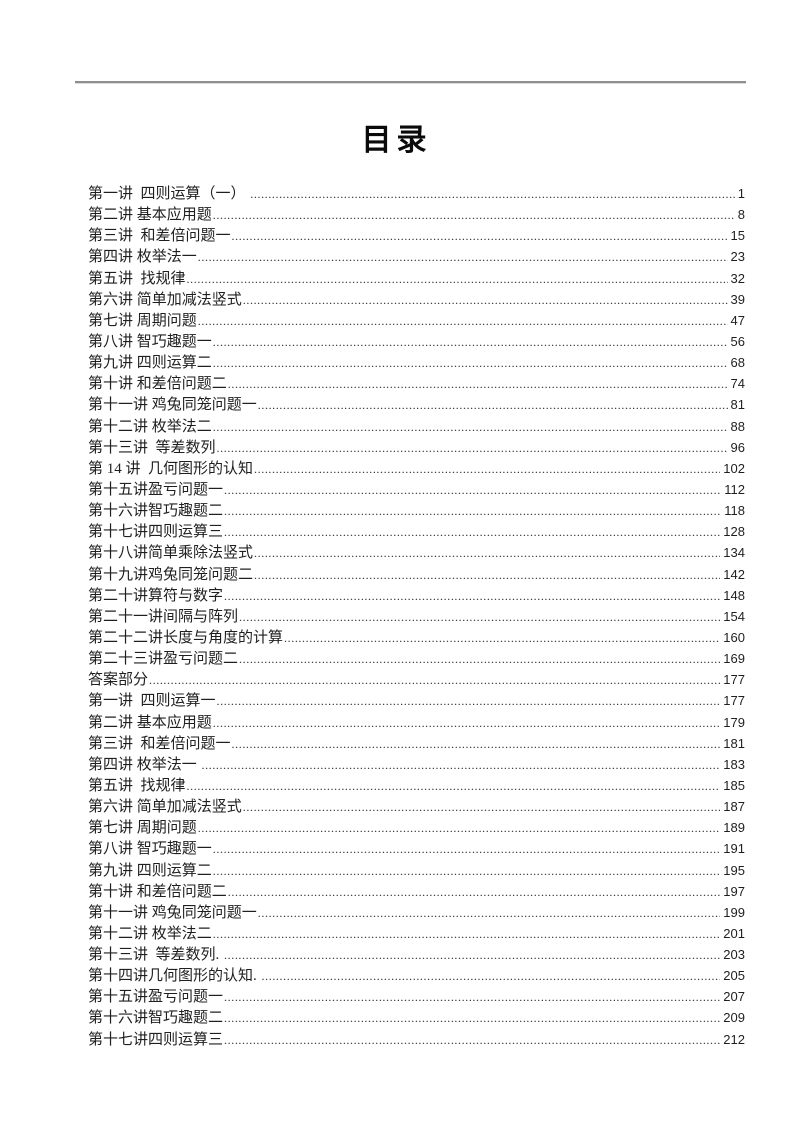  I want to click on toc-entry-label: 第十三讲 等差数列, so click(152, 447).